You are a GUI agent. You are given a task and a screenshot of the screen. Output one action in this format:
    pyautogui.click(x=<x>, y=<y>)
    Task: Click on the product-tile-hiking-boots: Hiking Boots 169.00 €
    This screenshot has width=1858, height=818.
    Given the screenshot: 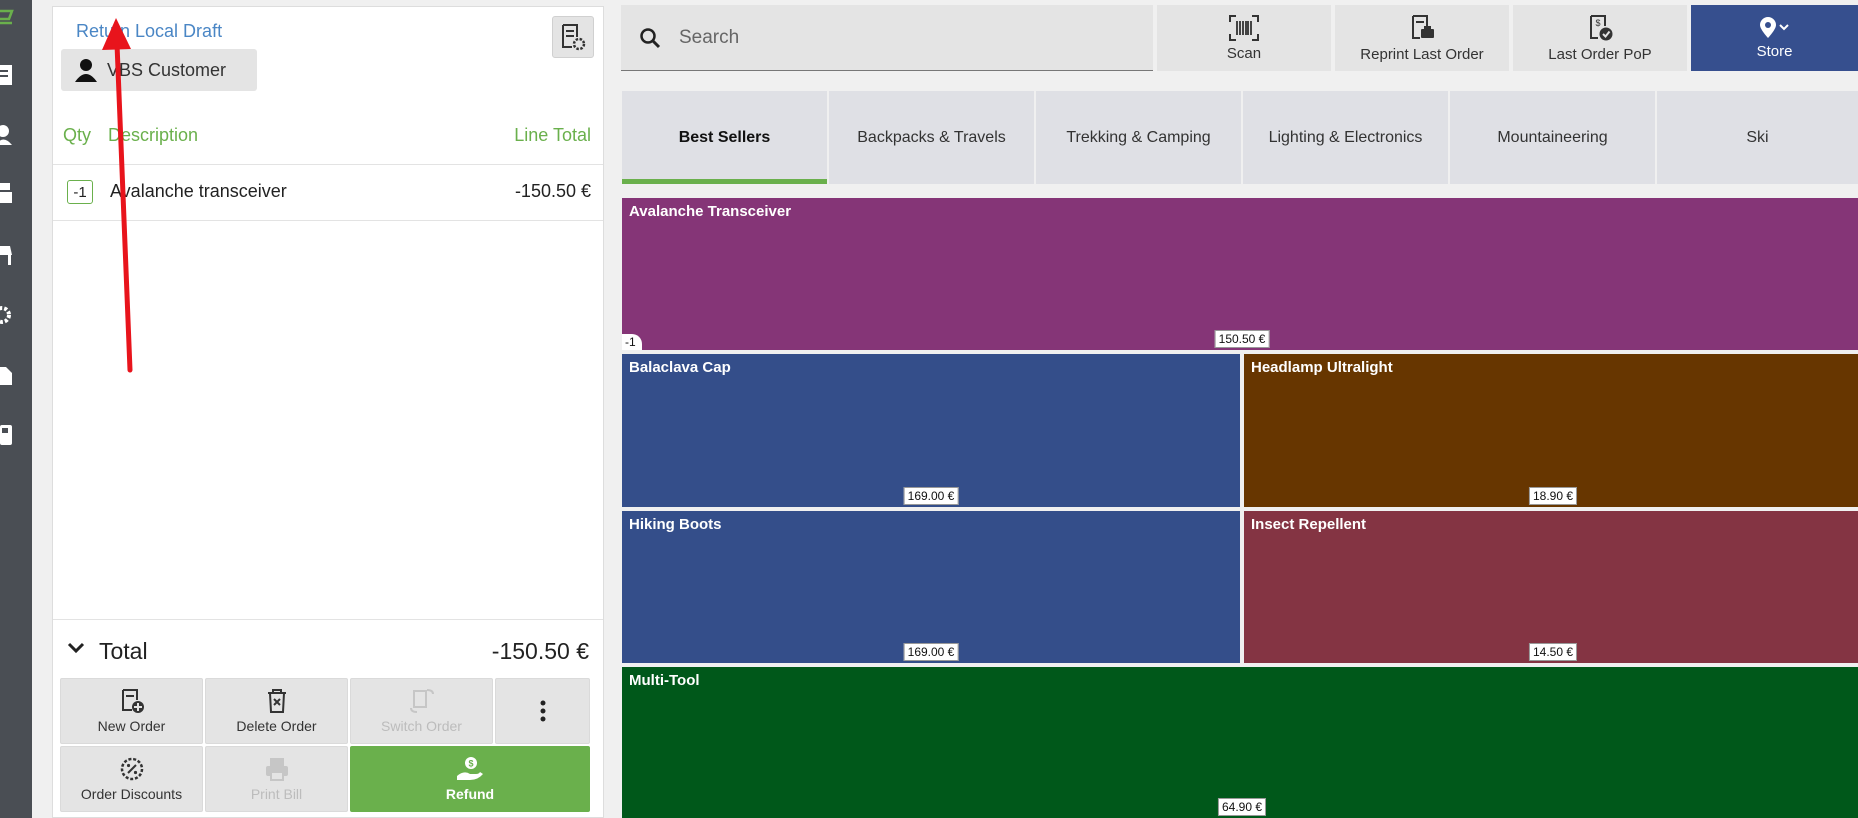 What is the action you would take?
    pyautogui.click(x=931, y=587)
    